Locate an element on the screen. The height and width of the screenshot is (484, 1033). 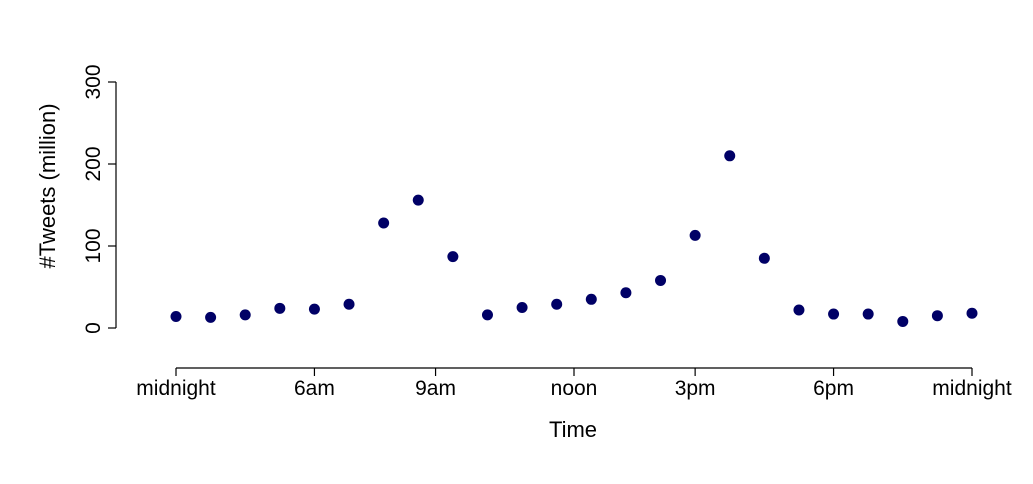
x-axis: midnight 6am 9am noon 3pm 6pm midnight is located at coordinates (574, 383).